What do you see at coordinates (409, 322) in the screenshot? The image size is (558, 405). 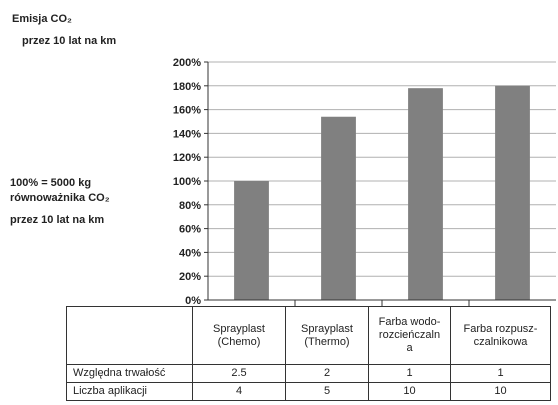 I see `header-line: Farba wodo-` at bounding box center [409, 322].